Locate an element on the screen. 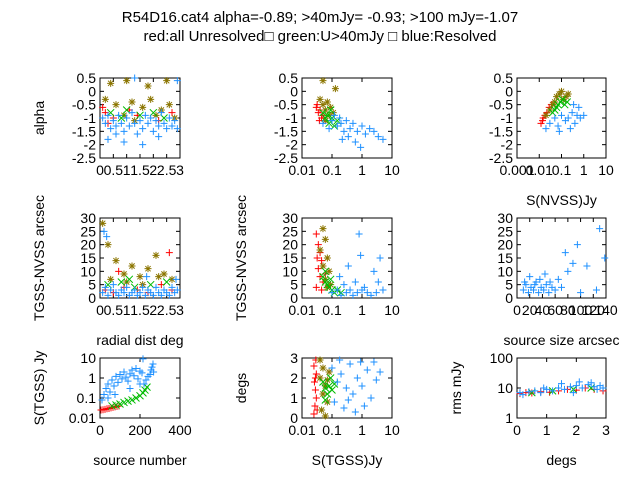 Image resolution: width=640 pixels, height=480 pixels. y-tick-label: -0.5 is located at coordinates (84, 105).